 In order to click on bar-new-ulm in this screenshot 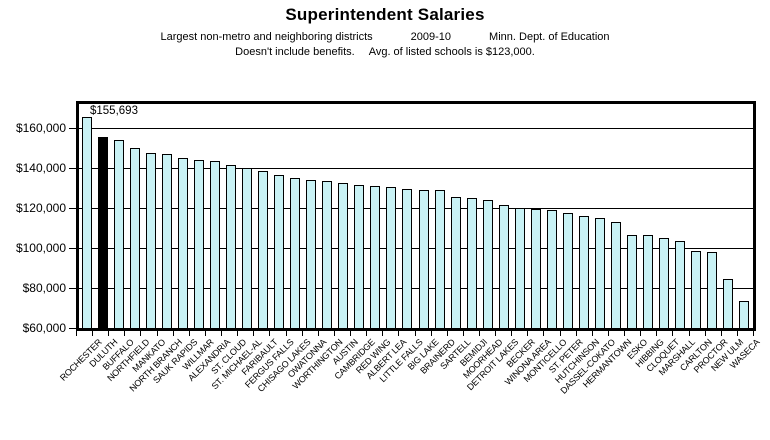, I will do `click(728, 303)`.